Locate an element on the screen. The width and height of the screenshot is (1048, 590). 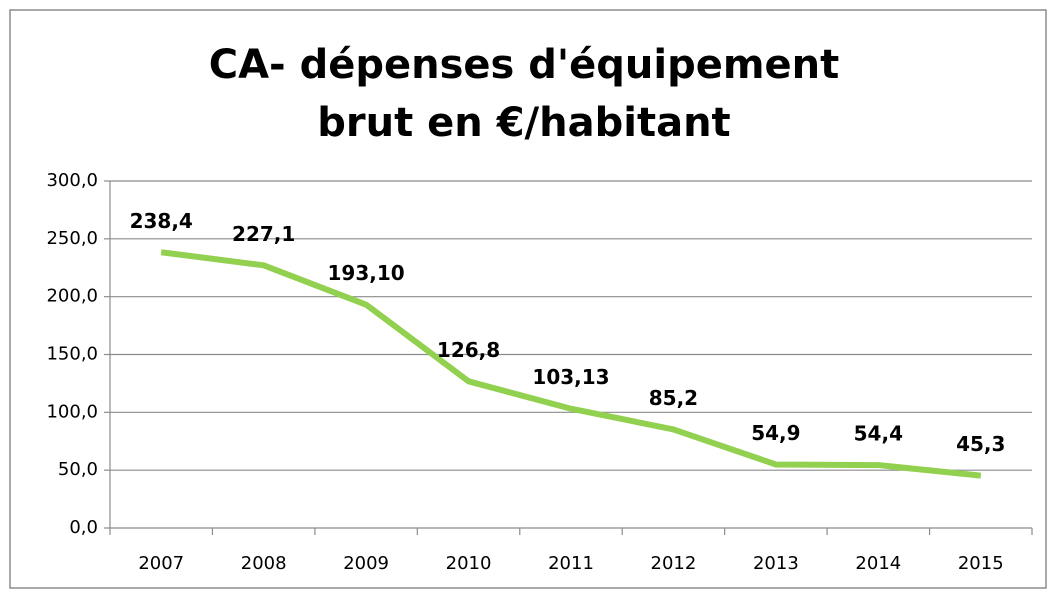
data-label: 238,4 is located at coordinates (161, 221).